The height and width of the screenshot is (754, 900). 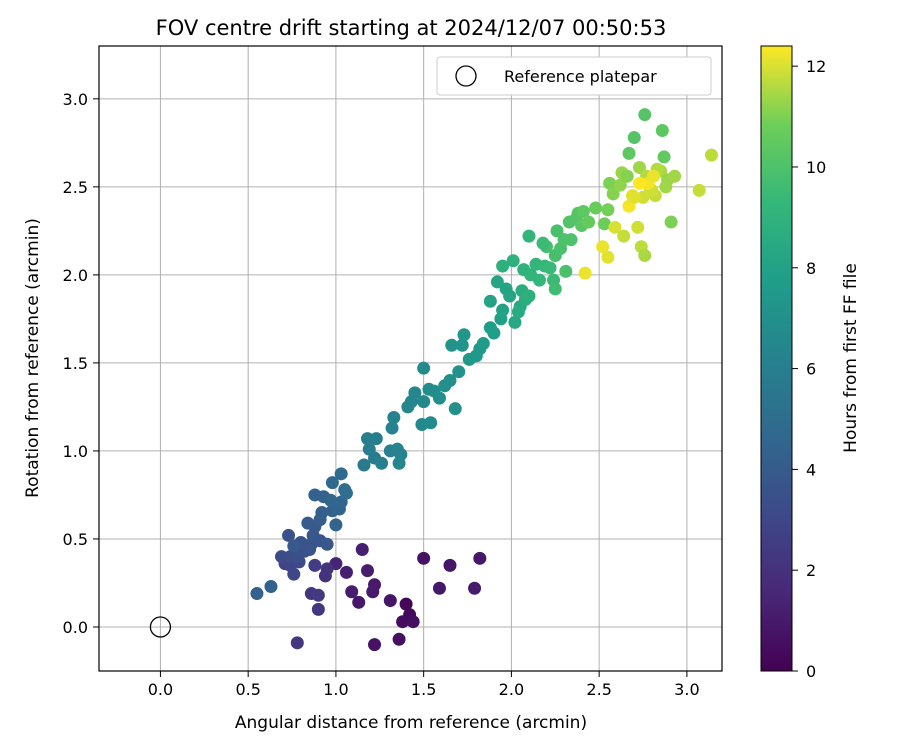 I want to click on colorbar-tick-label: 12, so click(x=816, y=66).